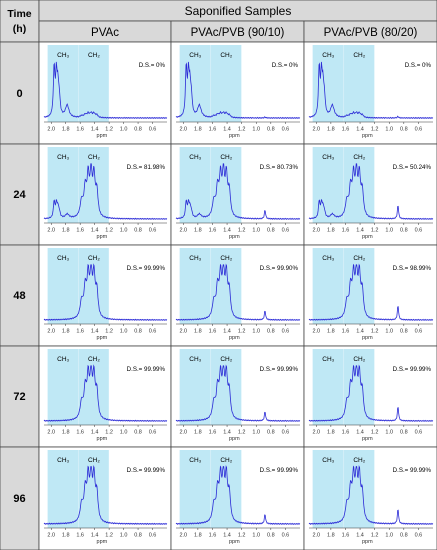  I want to click on row-label-time-96: 96, so click(19, 499).